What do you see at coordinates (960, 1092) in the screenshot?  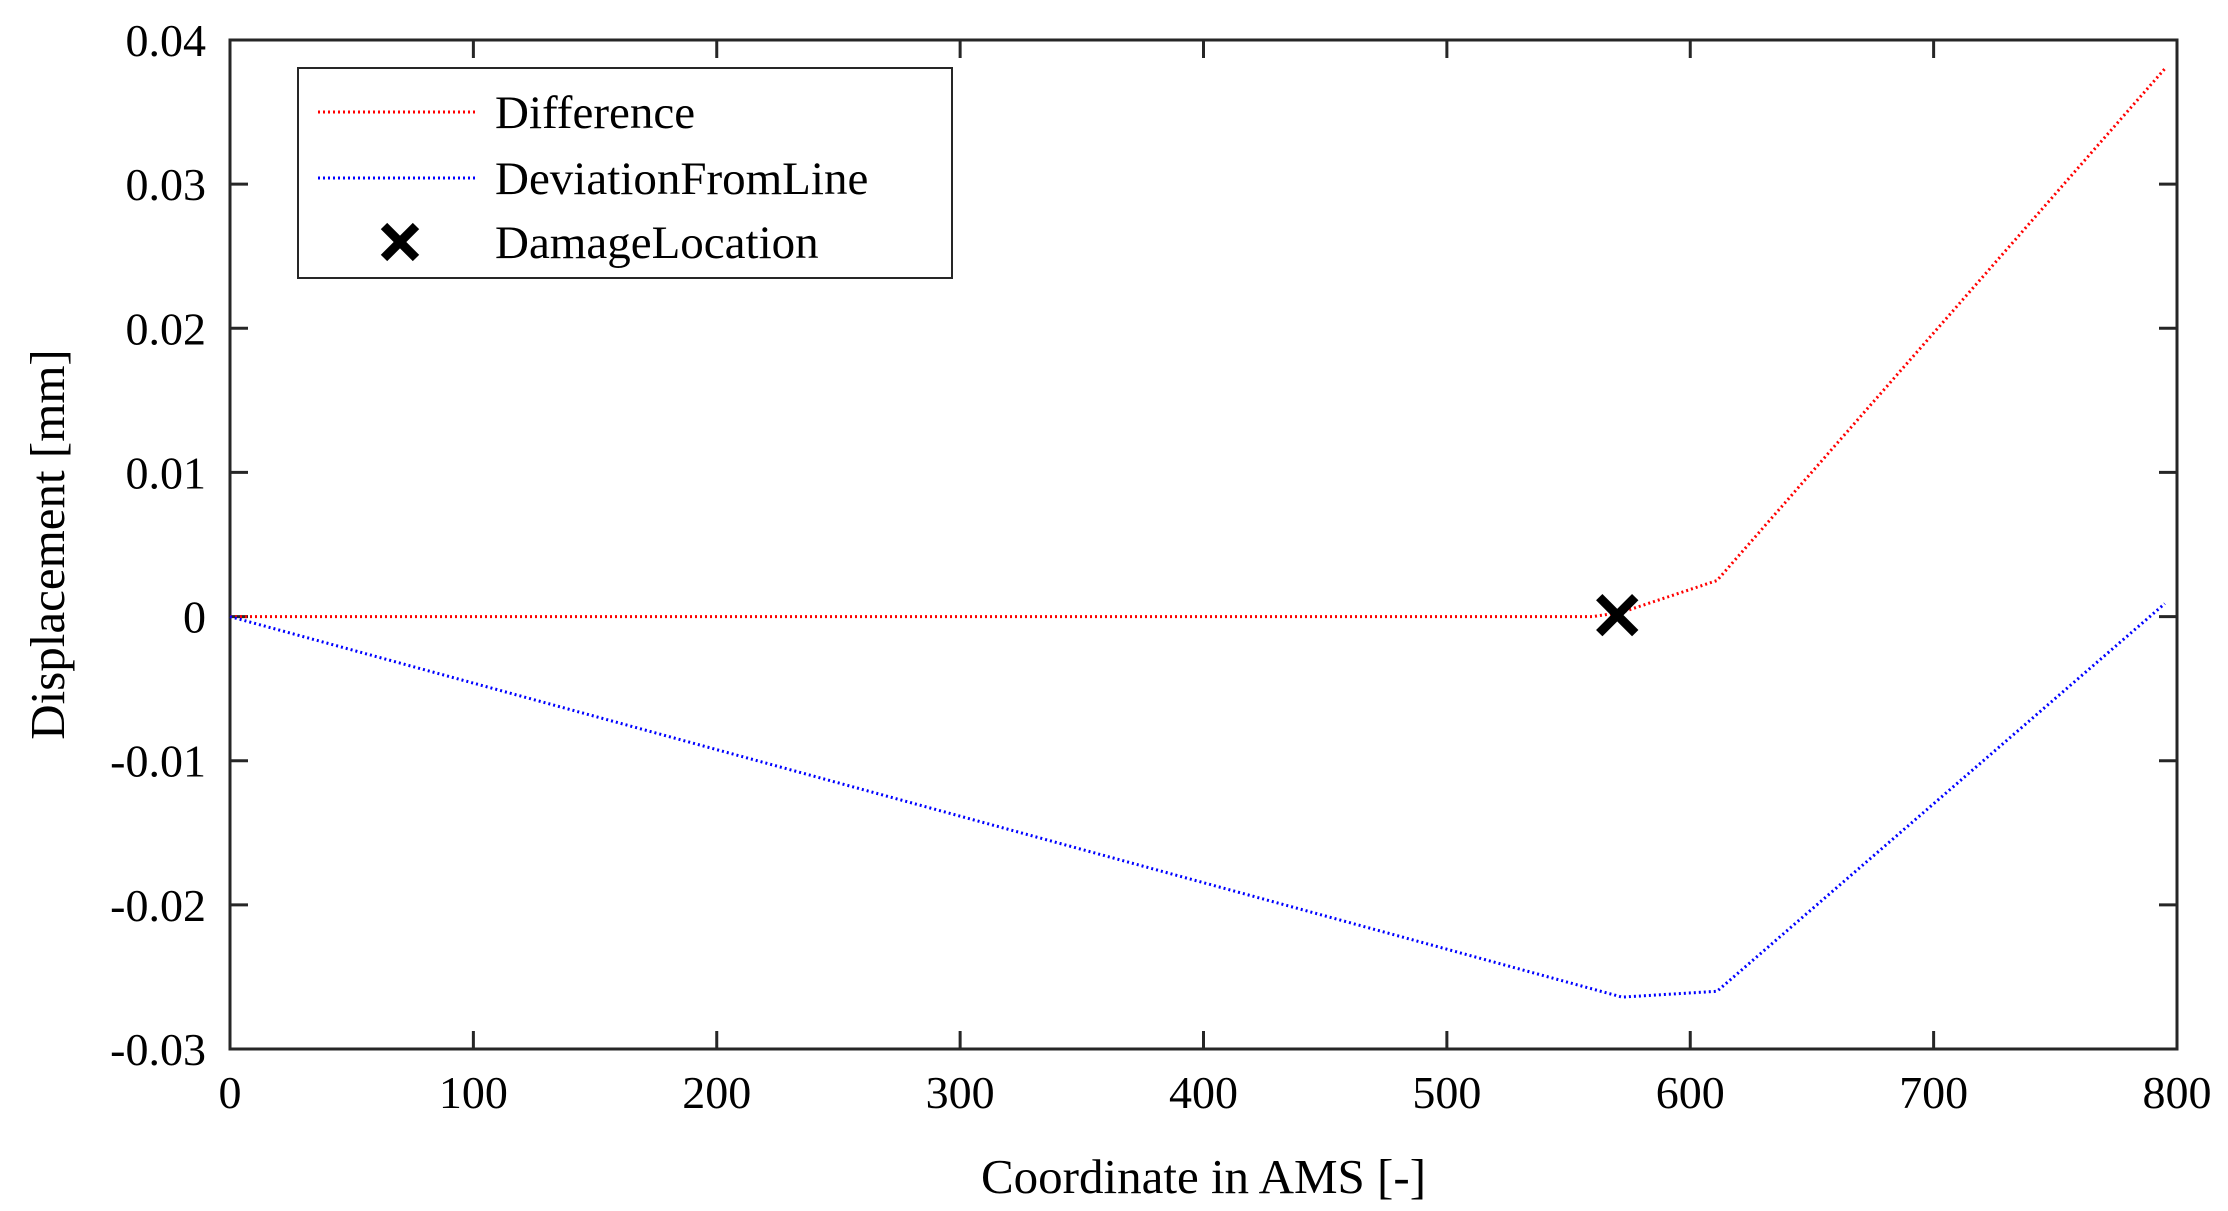 I see `x-tick-label: 300` at bounding box center [960, 1092].